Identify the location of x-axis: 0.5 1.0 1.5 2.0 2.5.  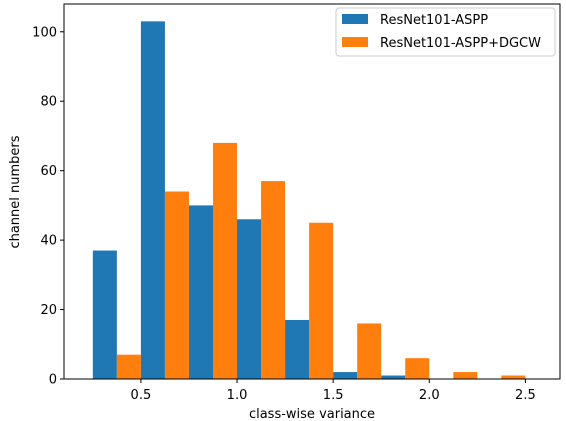
(333, 391).